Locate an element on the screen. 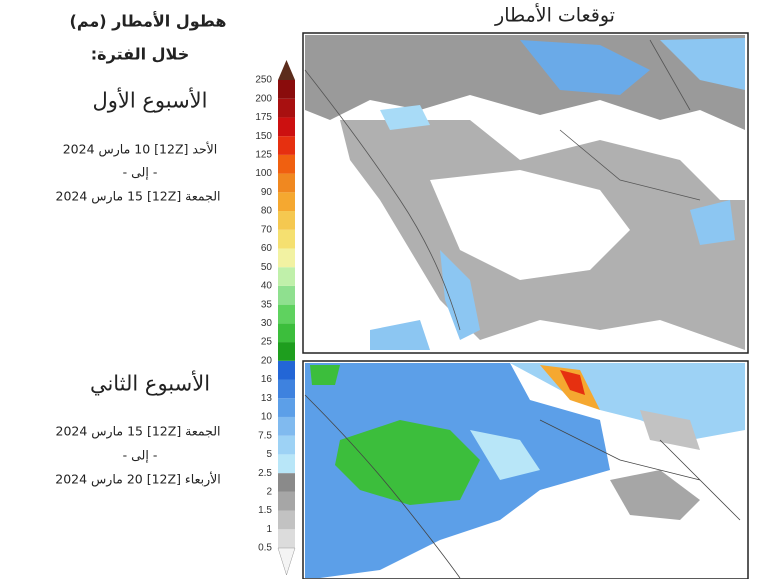  legend-tick-label: 1 is located at coordinates (269, 529).